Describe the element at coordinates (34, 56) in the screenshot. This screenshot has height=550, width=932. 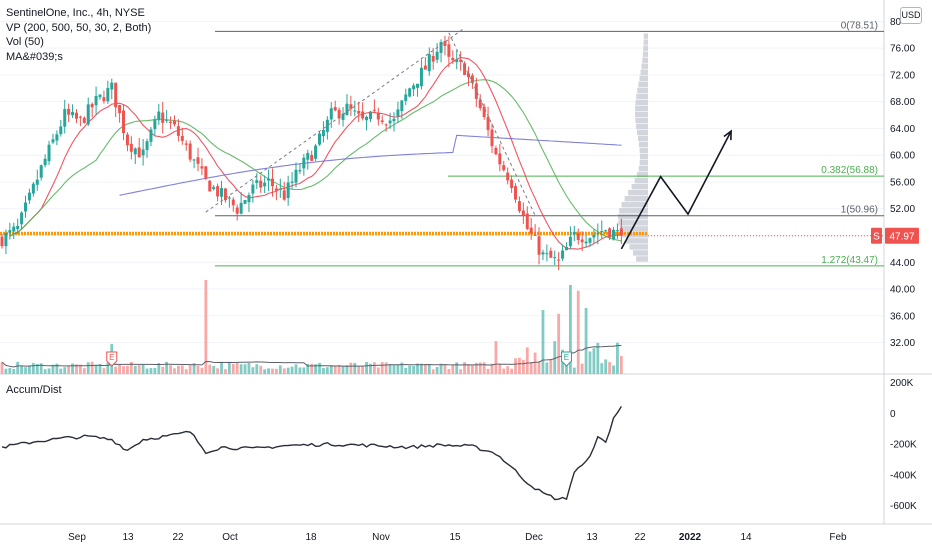
I see `legend-ma: MA&#039;s` at that location.